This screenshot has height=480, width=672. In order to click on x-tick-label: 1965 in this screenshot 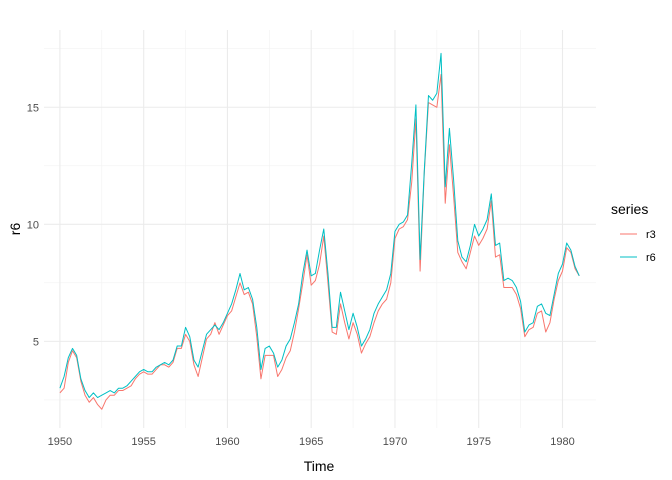, I will do `click(311, 442)`.